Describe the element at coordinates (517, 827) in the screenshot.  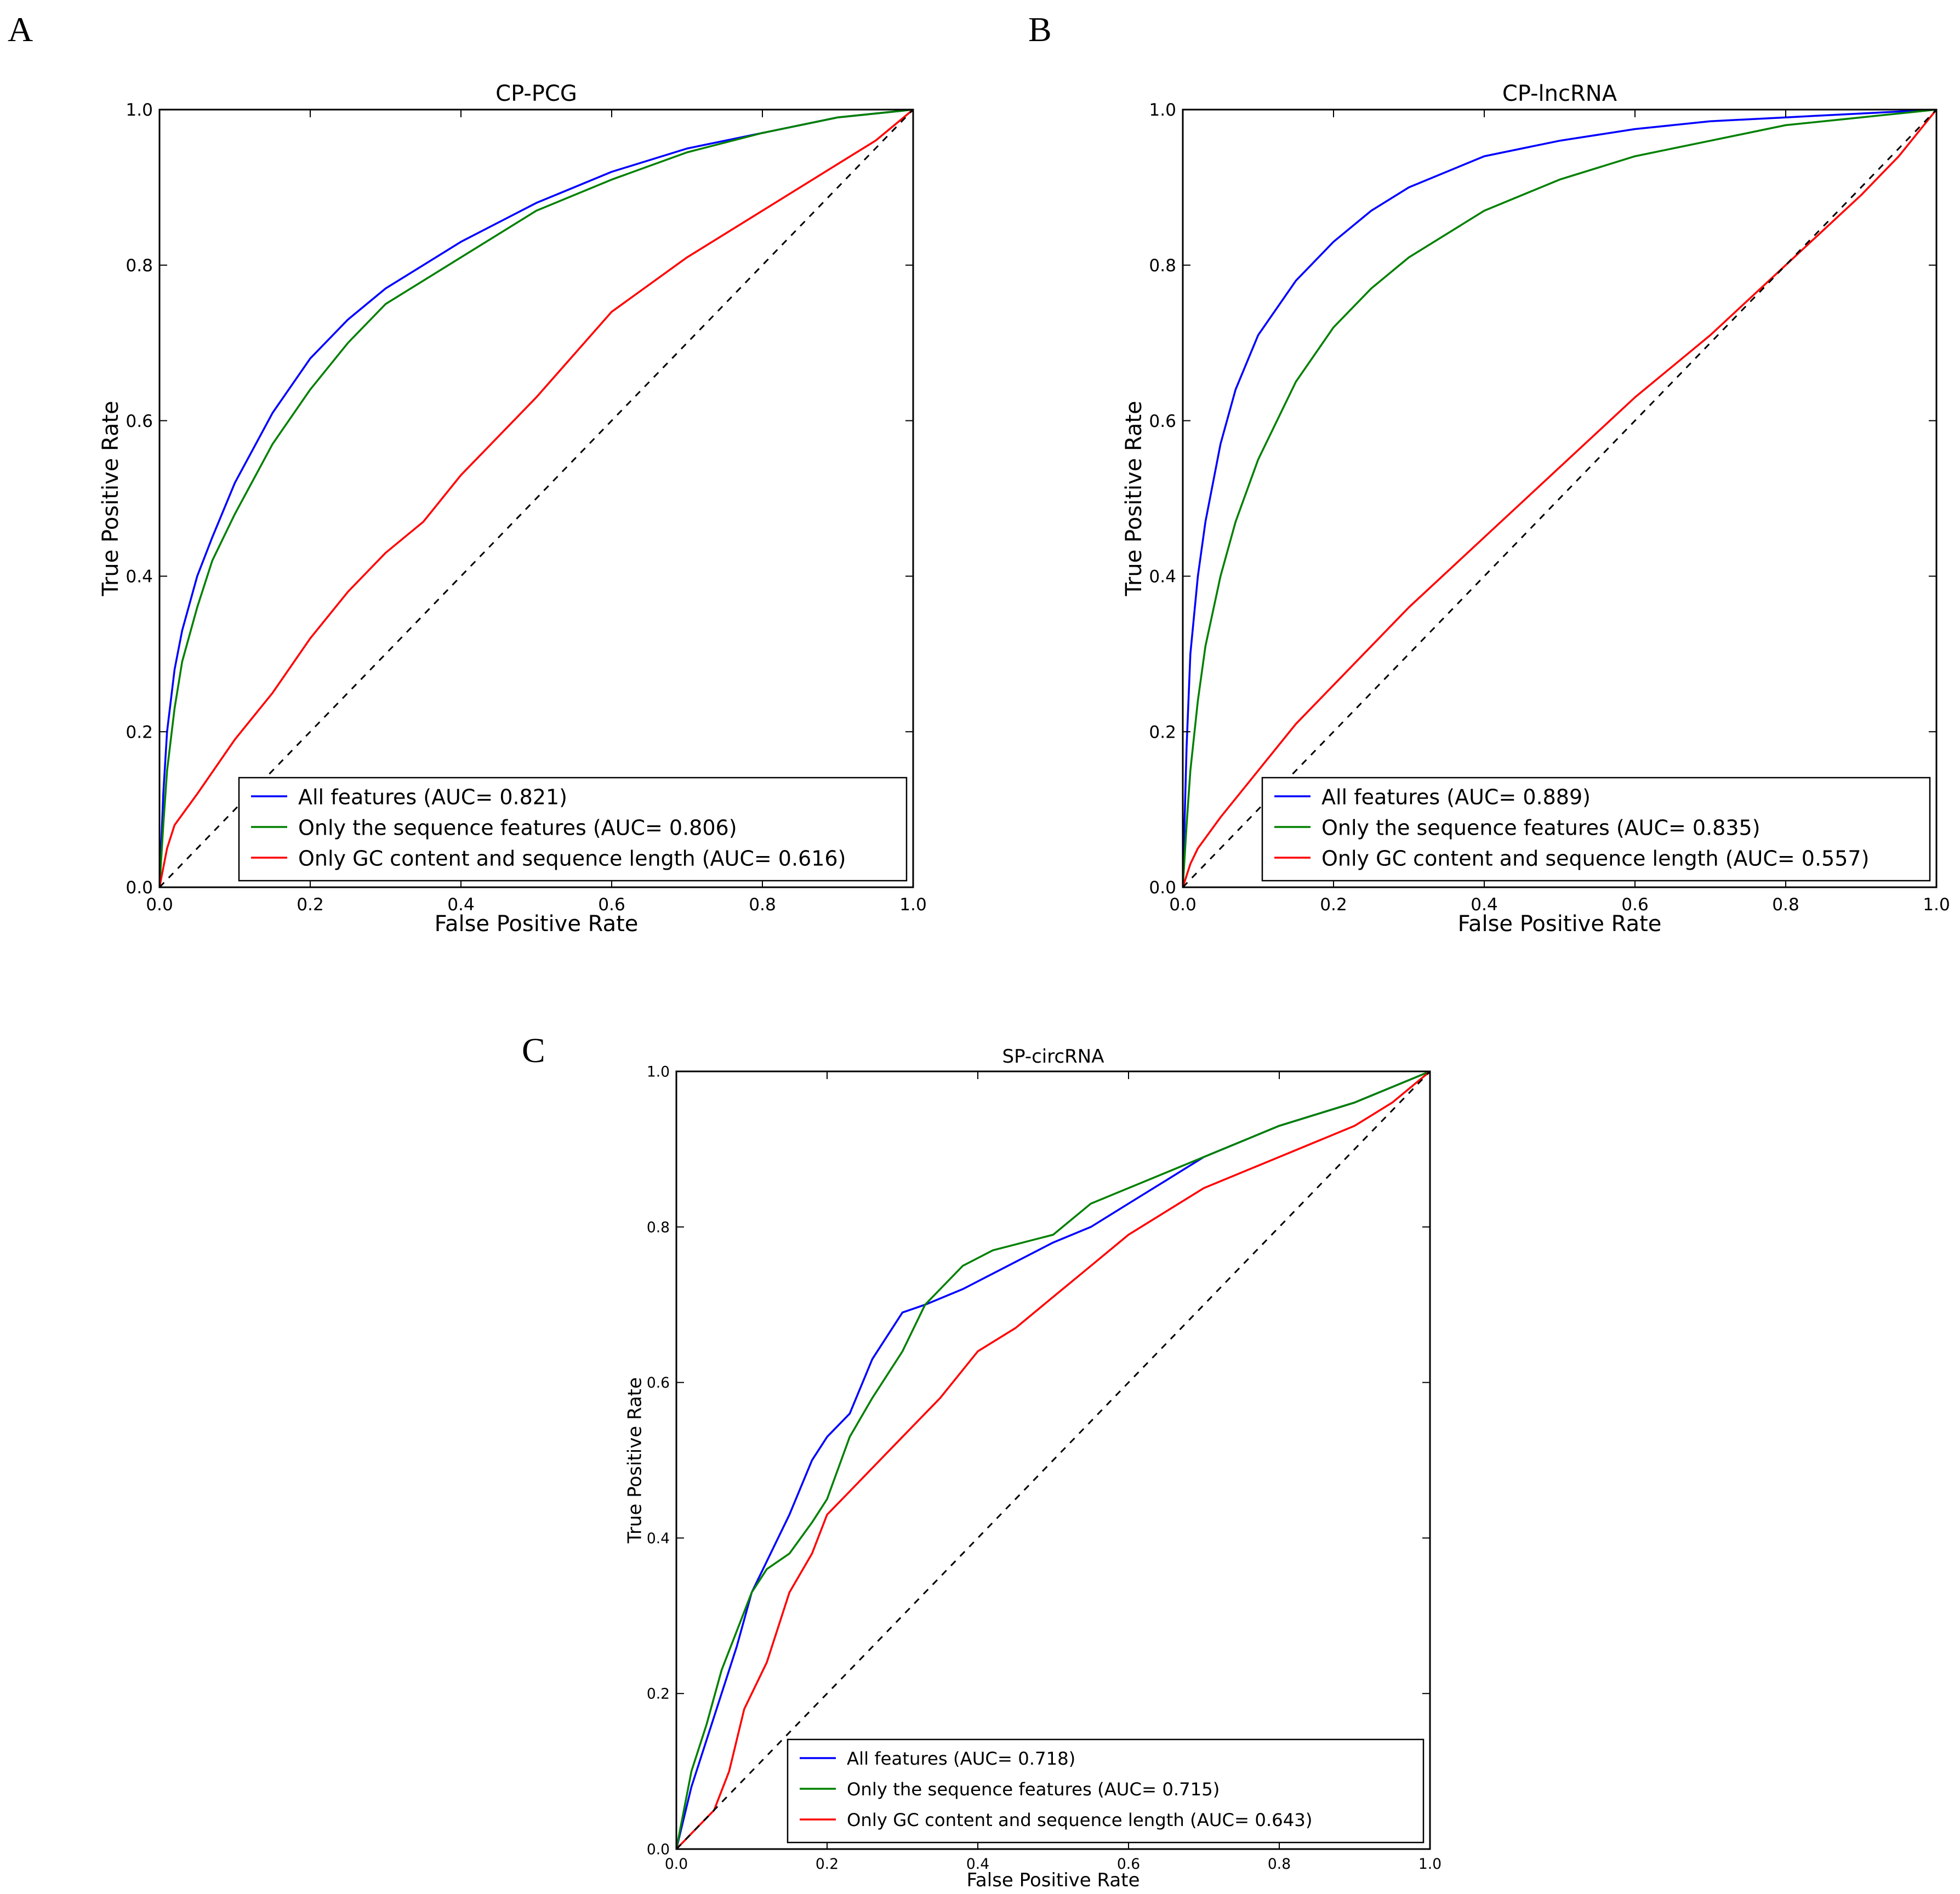
I see `legend-entry: Only the sequence features (AUC= 0.806)` at that location.